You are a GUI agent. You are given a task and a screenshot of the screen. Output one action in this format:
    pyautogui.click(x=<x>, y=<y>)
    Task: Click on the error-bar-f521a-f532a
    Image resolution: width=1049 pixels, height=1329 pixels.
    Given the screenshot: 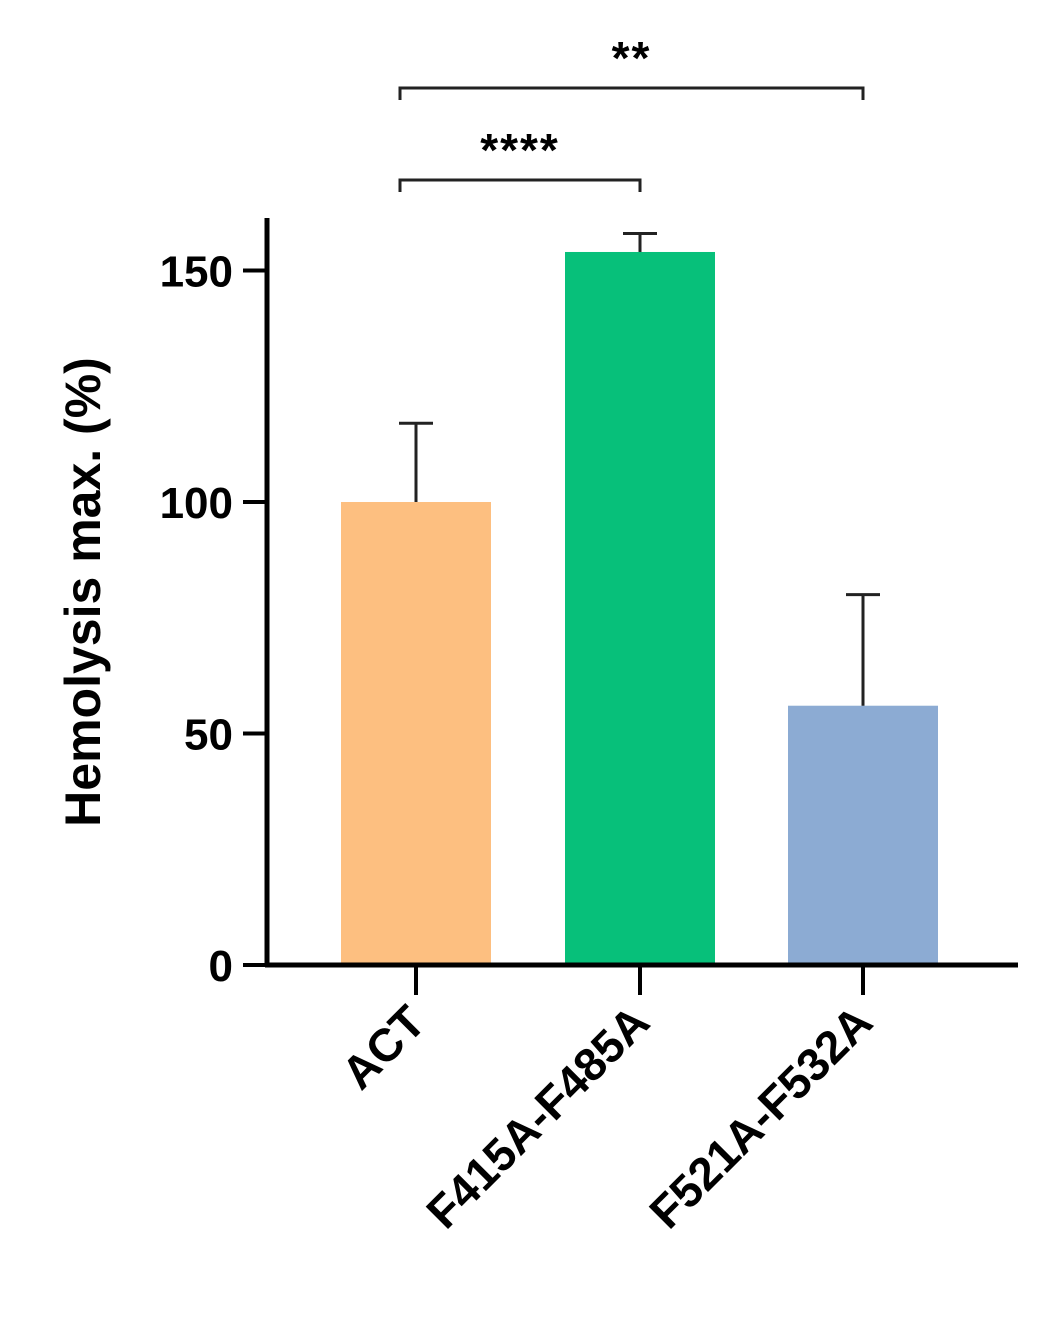 What is the action you would take?
    pyautogui.click(x=863, y=649)
    